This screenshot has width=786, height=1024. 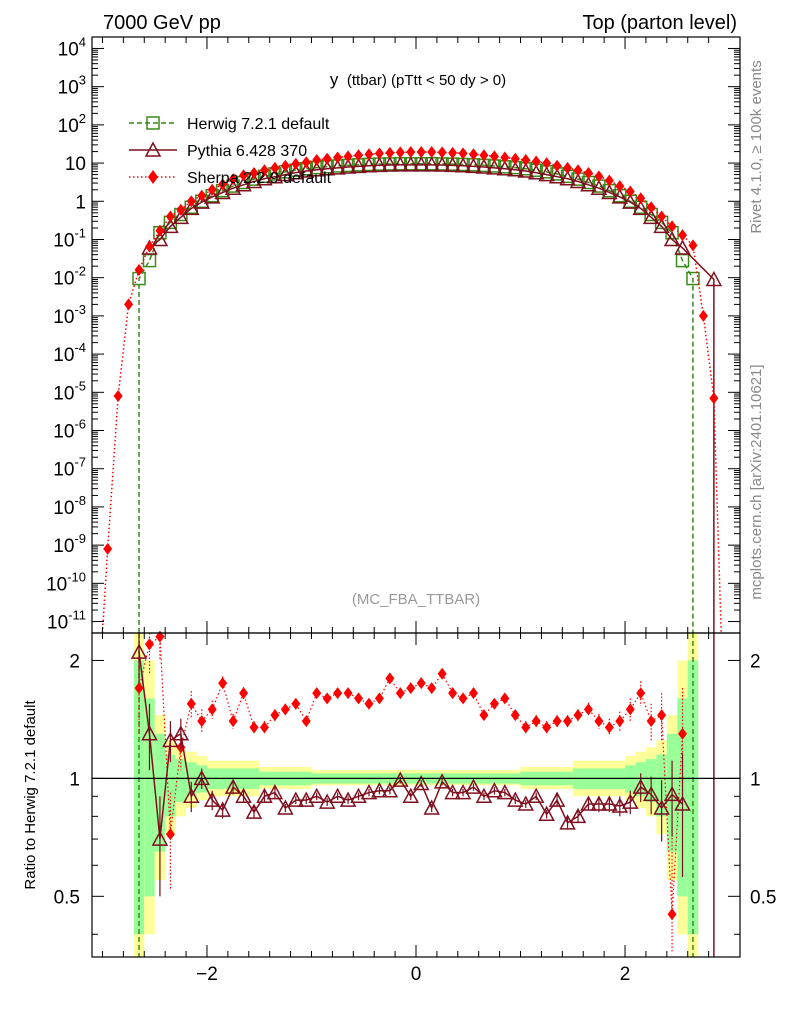 I want to click on mcplots-label: mcplots.cern.ch [arXiv:2401.10621], so click(x=756, y=481).